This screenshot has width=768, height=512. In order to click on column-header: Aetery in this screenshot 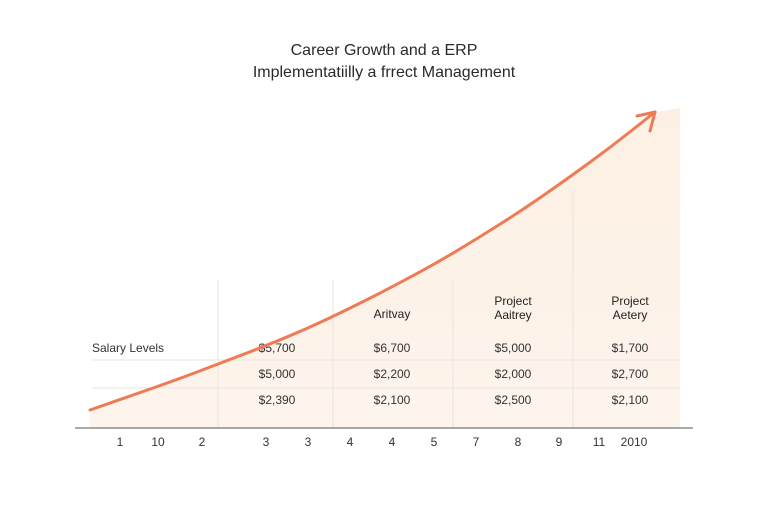, I will do `click(630, 315)`.